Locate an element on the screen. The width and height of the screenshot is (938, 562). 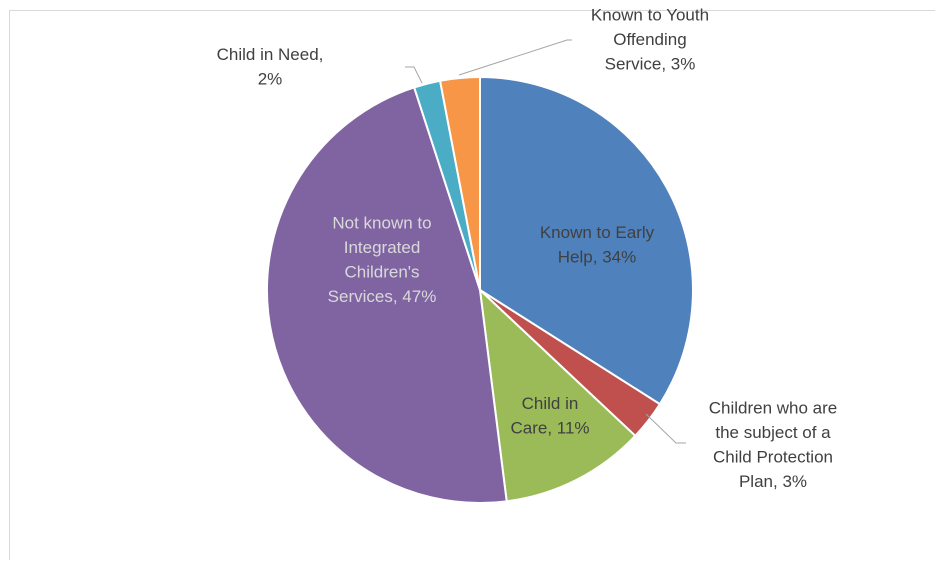
data-label-line: Child in Need, is located at coordinates (270, 54).